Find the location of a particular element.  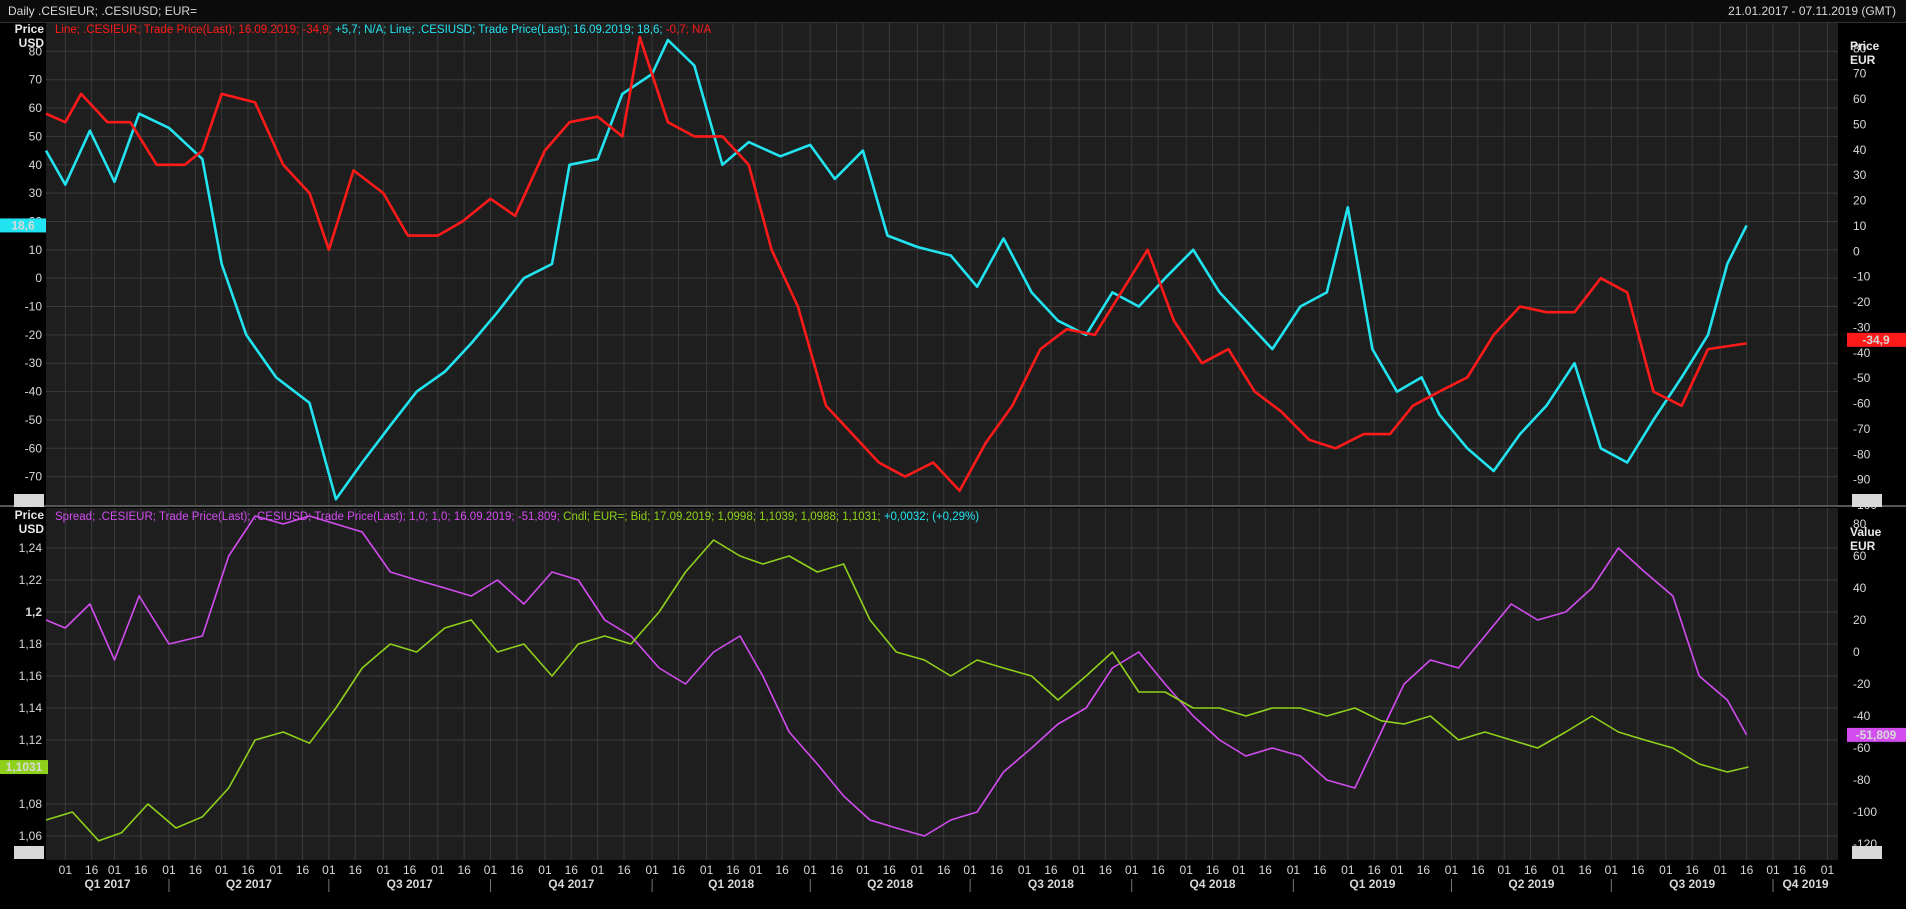

bottom-left-last-value-label: 1,1031 is located at coordinates (24, 767).